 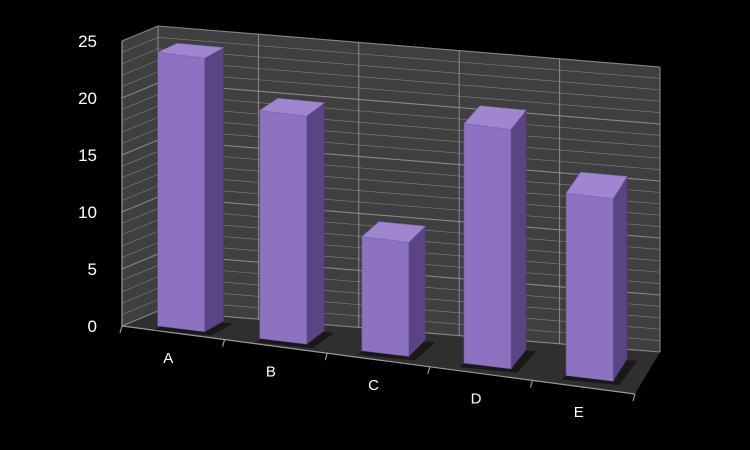 I want to click on y-axis-ticks: 0 5 10 15 20 25, so click(x=87, y=184).